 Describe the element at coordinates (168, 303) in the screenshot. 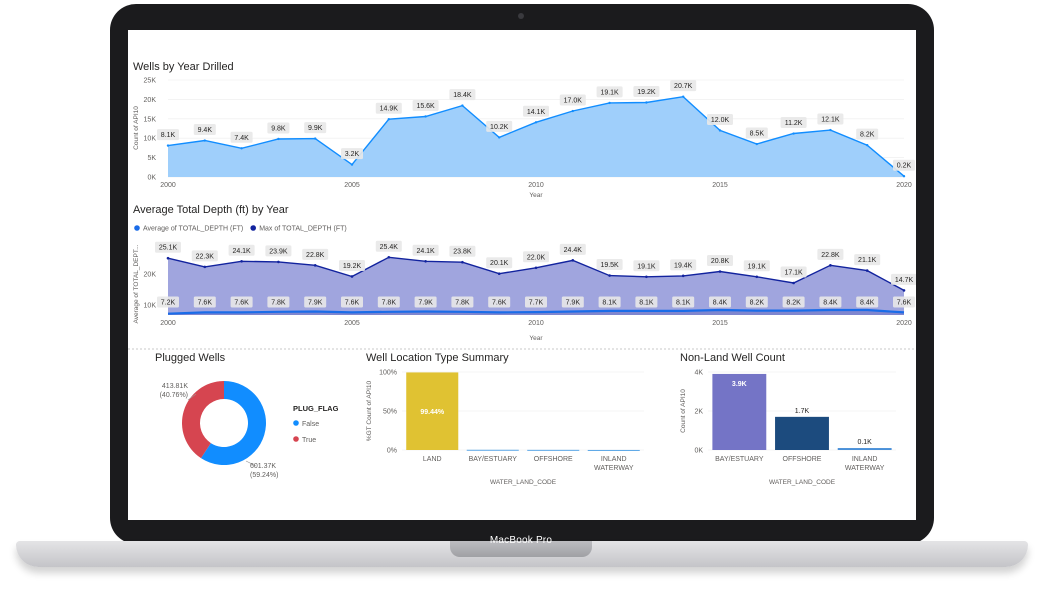

I see `avg-data-label: 7.2K` at that location.